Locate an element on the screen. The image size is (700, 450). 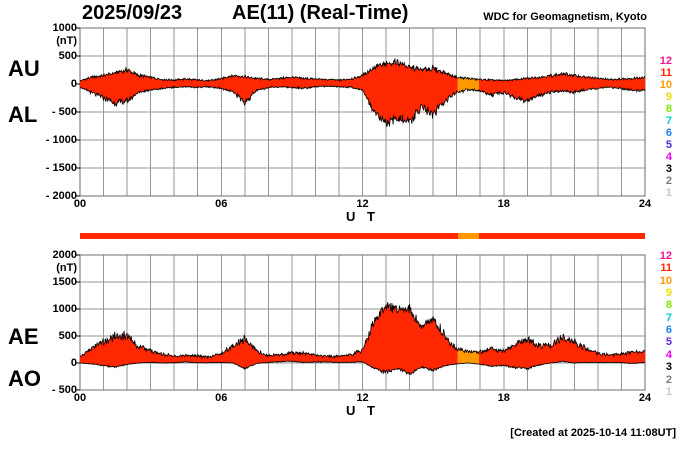
ae-axis-label: AE is located at coordinates (23, 336).